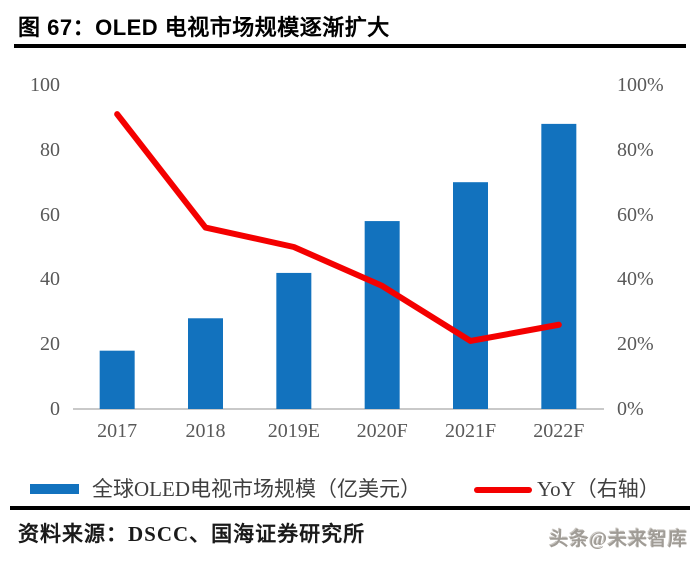  I want to click on y2-axis-tick-label: 20%, so click(635, 344).